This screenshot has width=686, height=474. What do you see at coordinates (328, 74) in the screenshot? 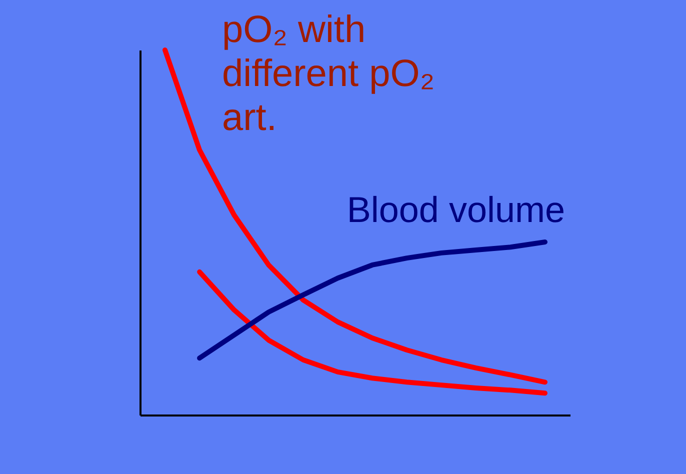
I see `annotation: pO₂ with different pO₂ art.` at bounding box center [328, 74].